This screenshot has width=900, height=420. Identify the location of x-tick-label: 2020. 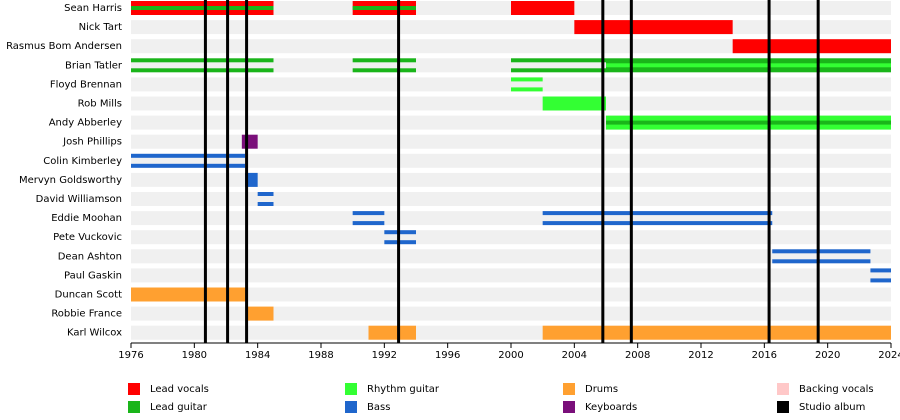
(827, 355).